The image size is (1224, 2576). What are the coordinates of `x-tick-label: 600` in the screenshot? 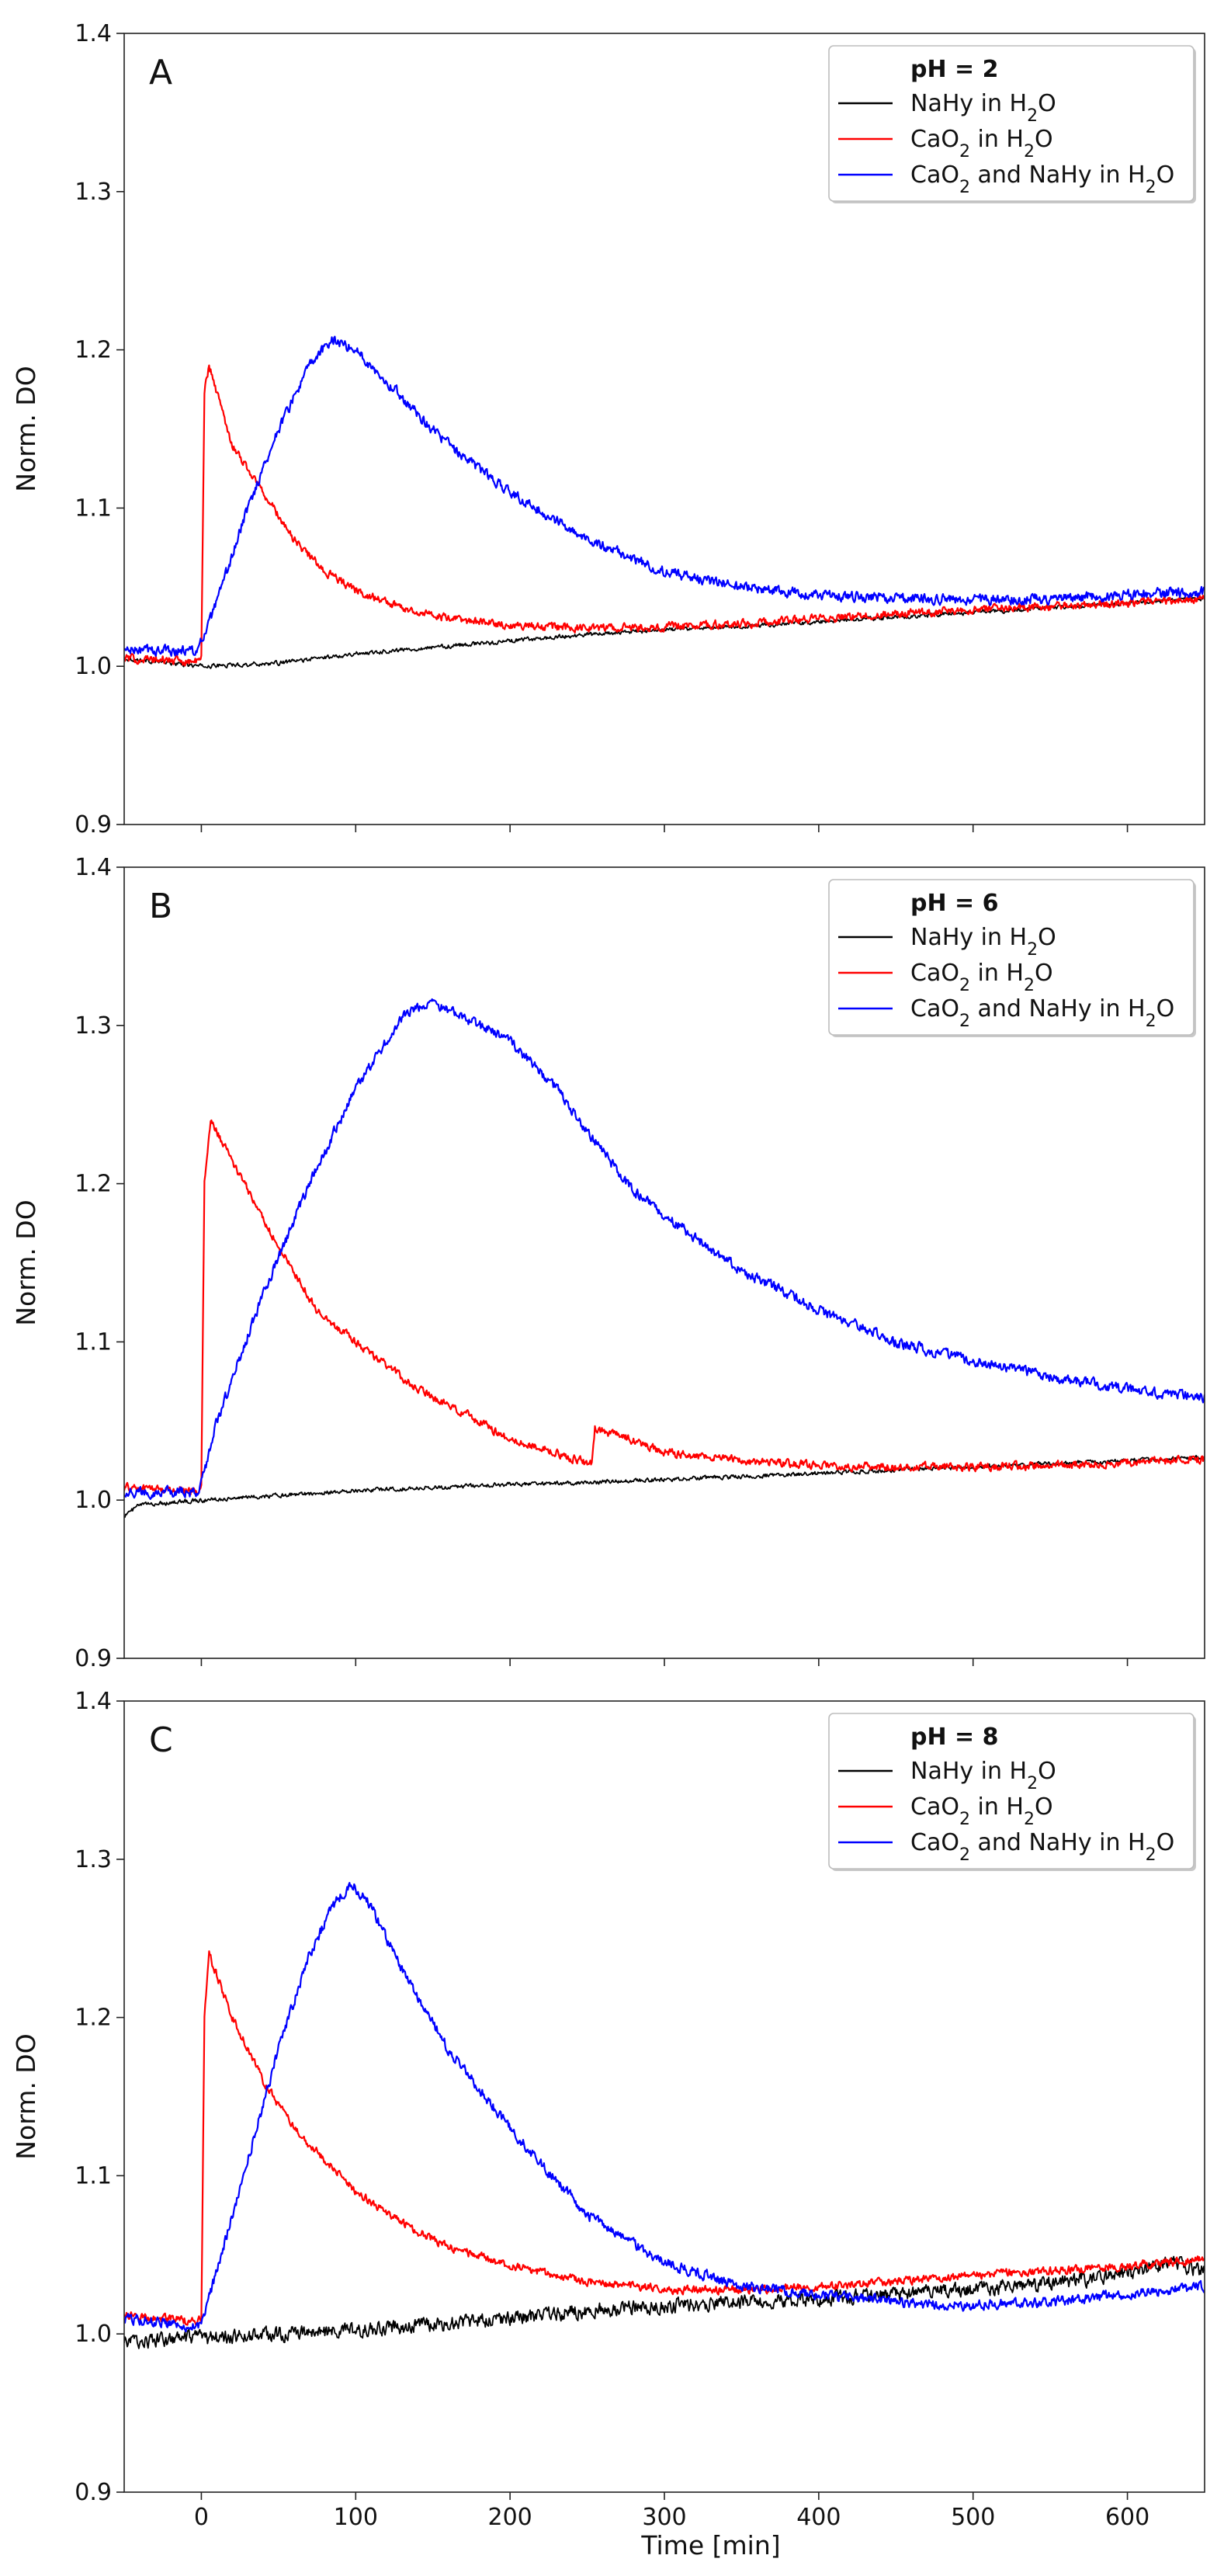 It's located at (1127, 2517).